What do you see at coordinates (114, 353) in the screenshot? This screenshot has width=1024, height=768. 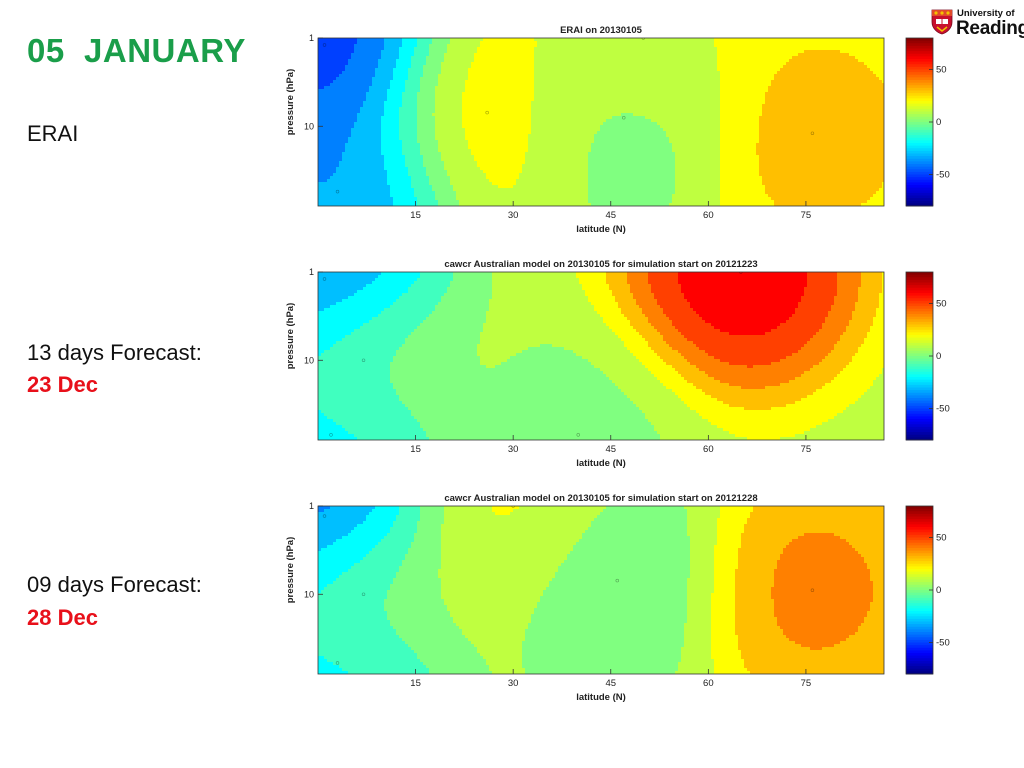 I see `label-forecast-13-days: 13 days Forecast:` at bounding box center [114, 353].